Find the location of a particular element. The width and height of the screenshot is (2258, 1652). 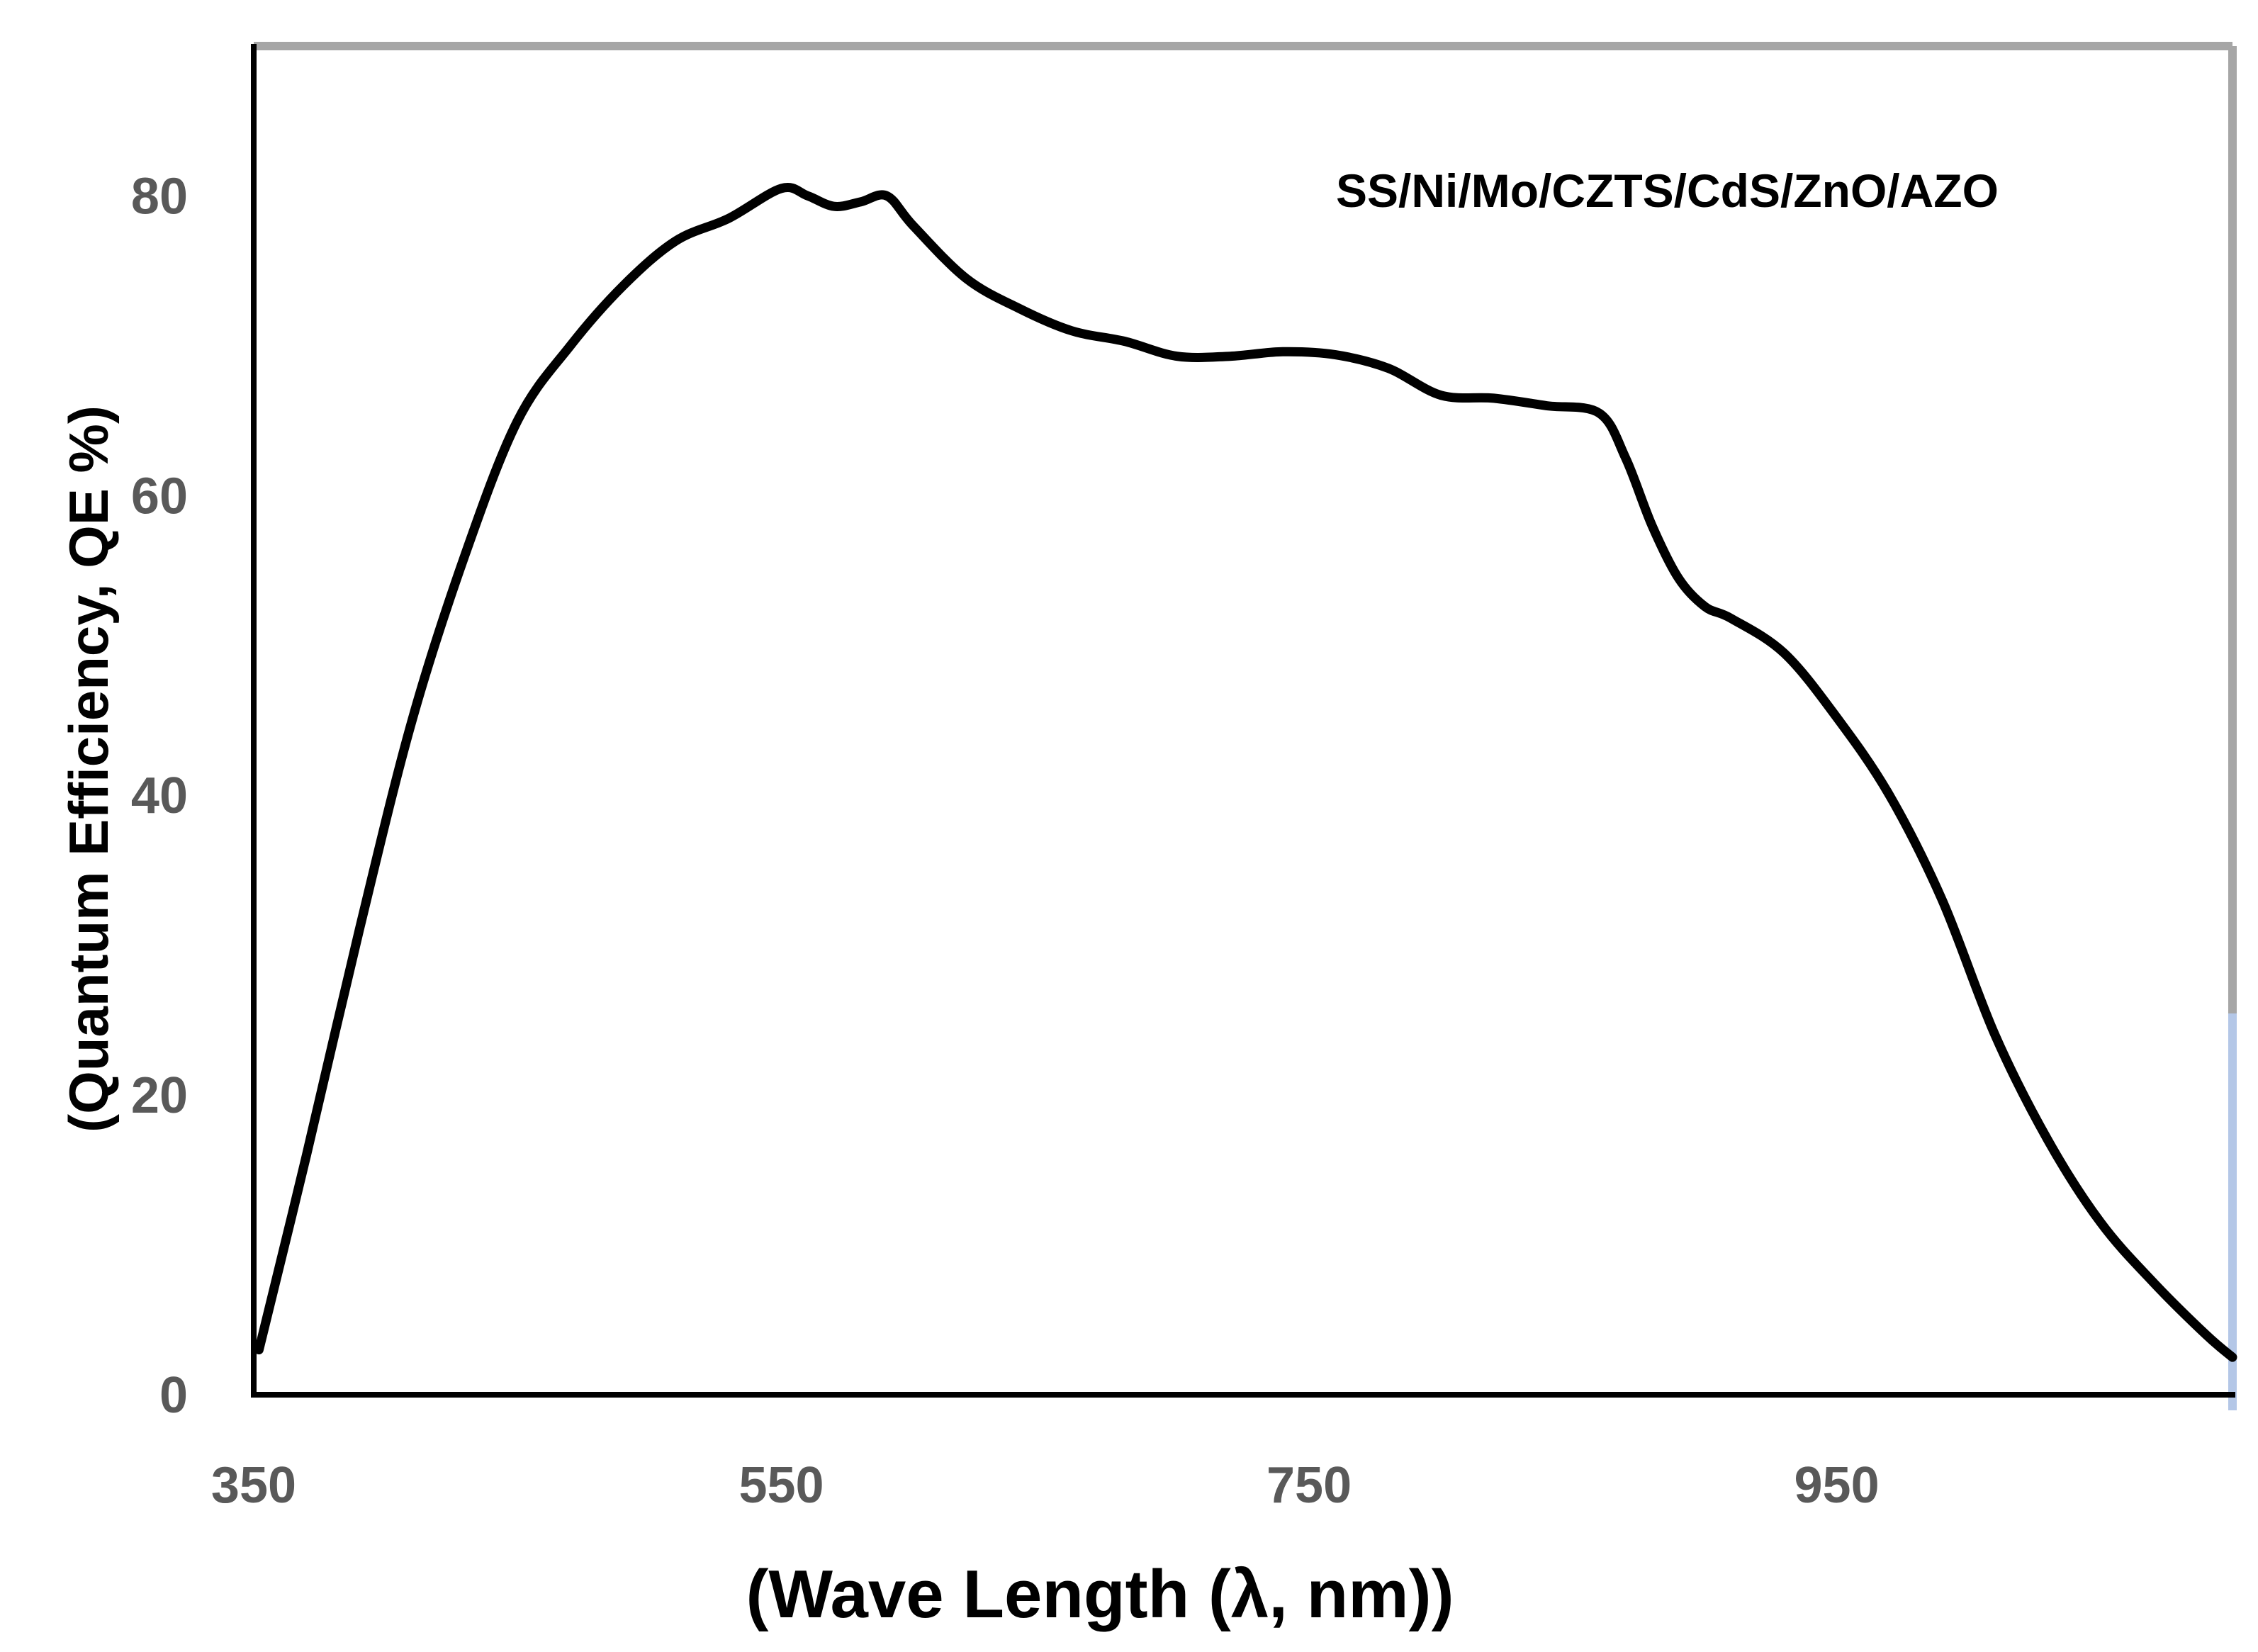

x-tick-label: 750 is located at coordinates (1309, 1485).